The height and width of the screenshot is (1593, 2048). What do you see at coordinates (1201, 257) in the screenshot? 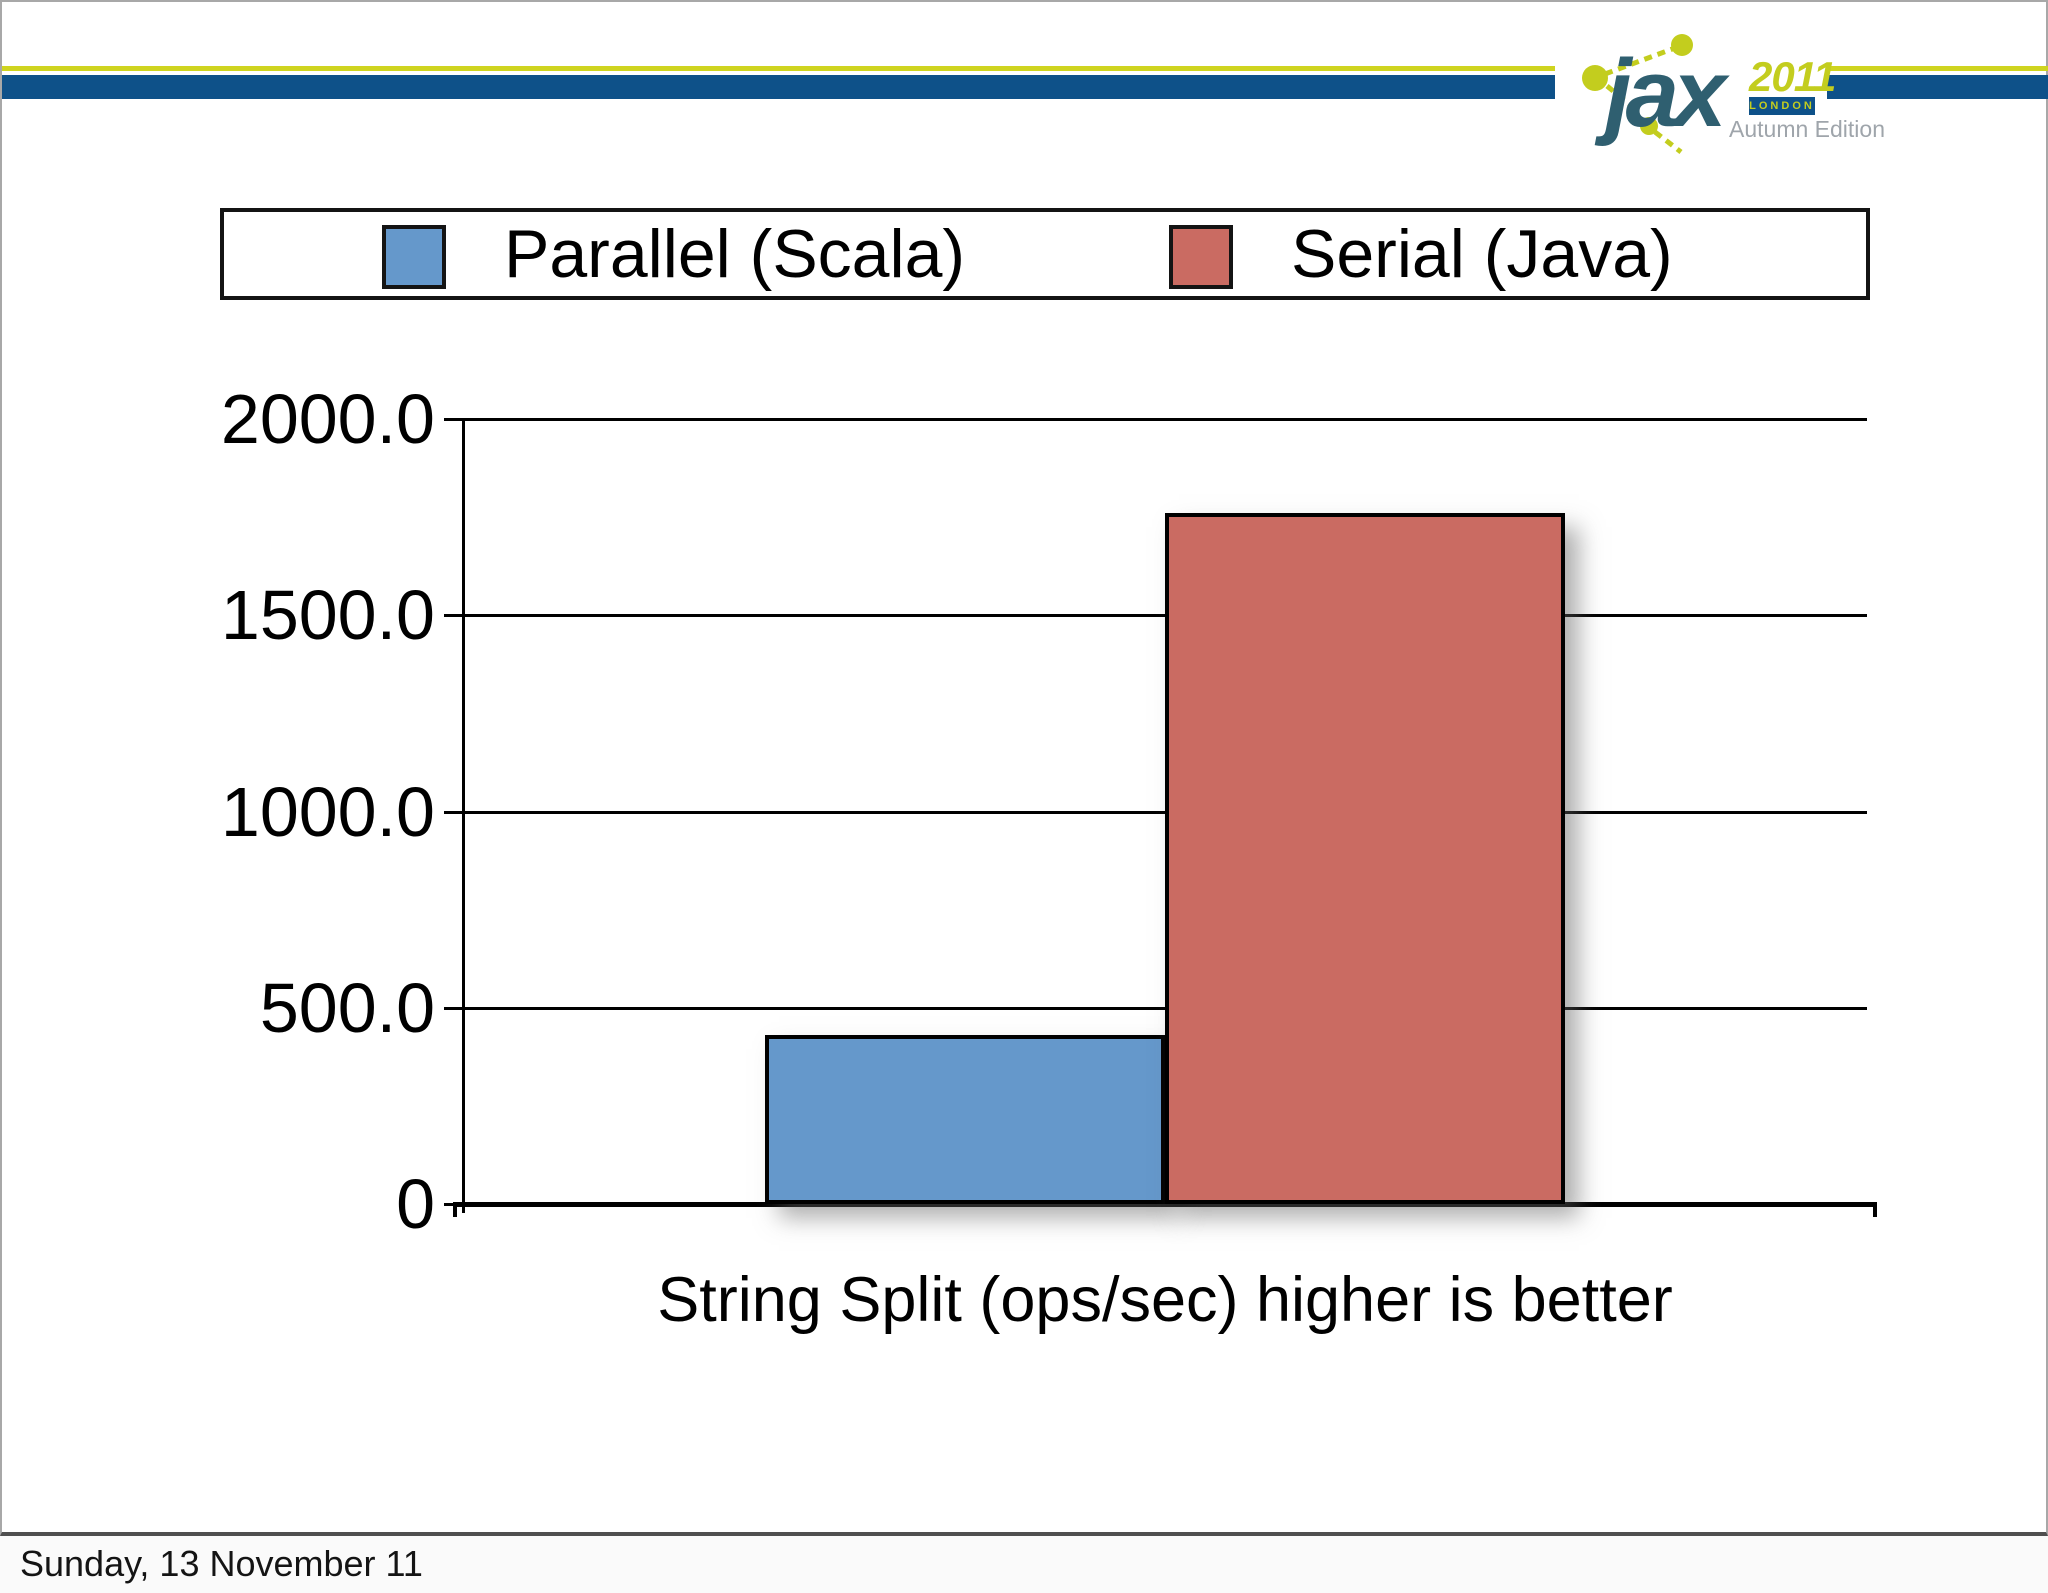
I see `legend-swatch-serial` at bounding box center [1201, 257].